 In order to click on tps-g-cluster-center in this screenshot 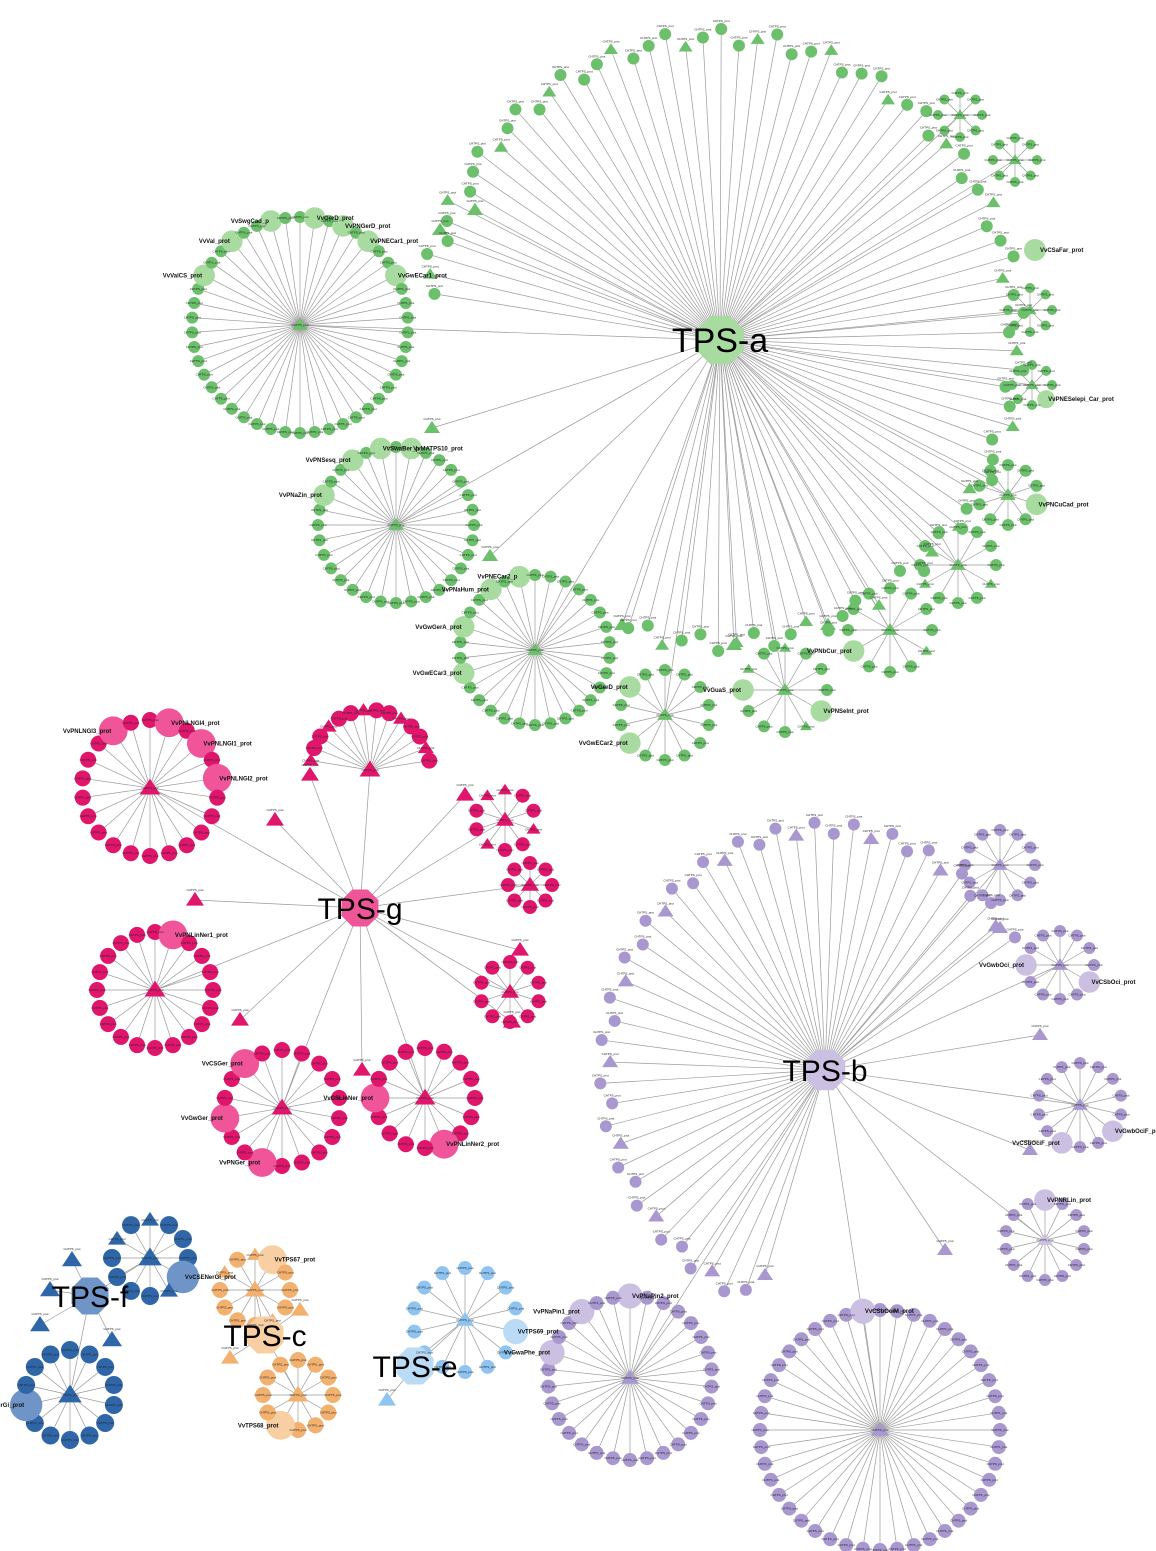, I will do `click(425, 1096)`.